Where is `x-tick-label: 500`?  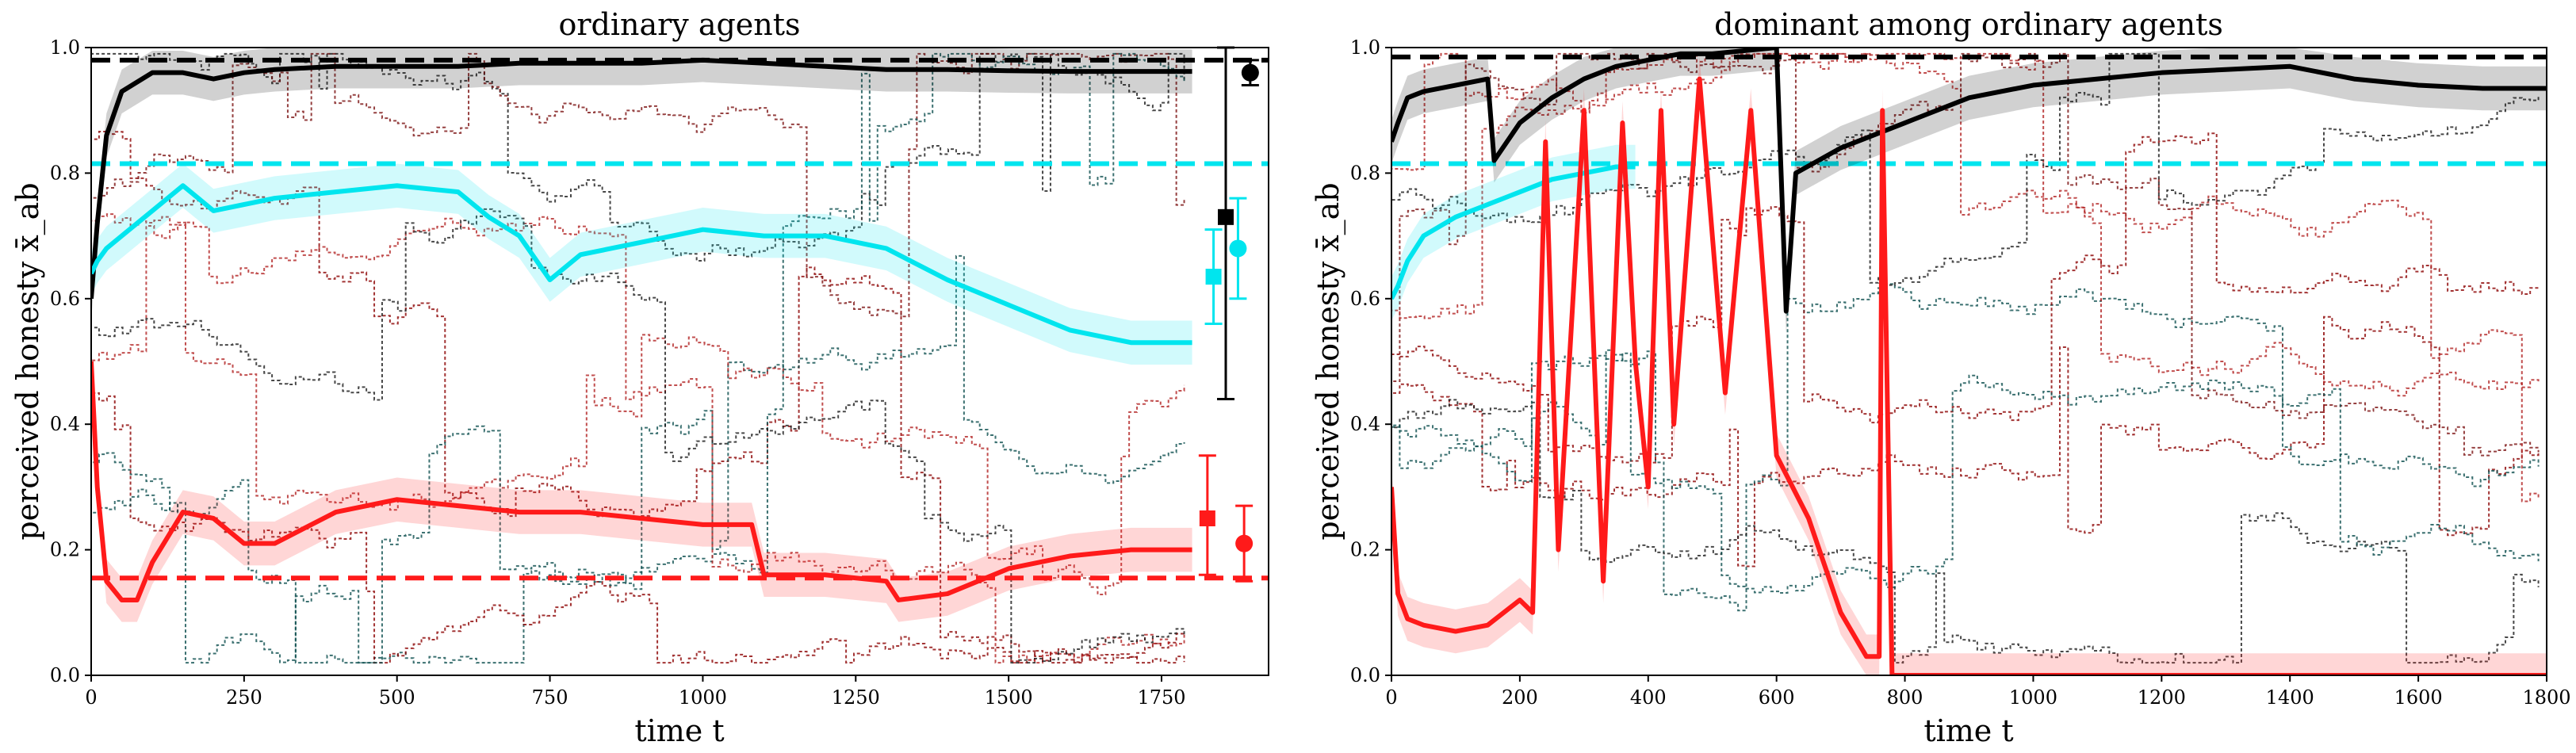 x-tick-label: 500 is located at coordinates (397, 697).